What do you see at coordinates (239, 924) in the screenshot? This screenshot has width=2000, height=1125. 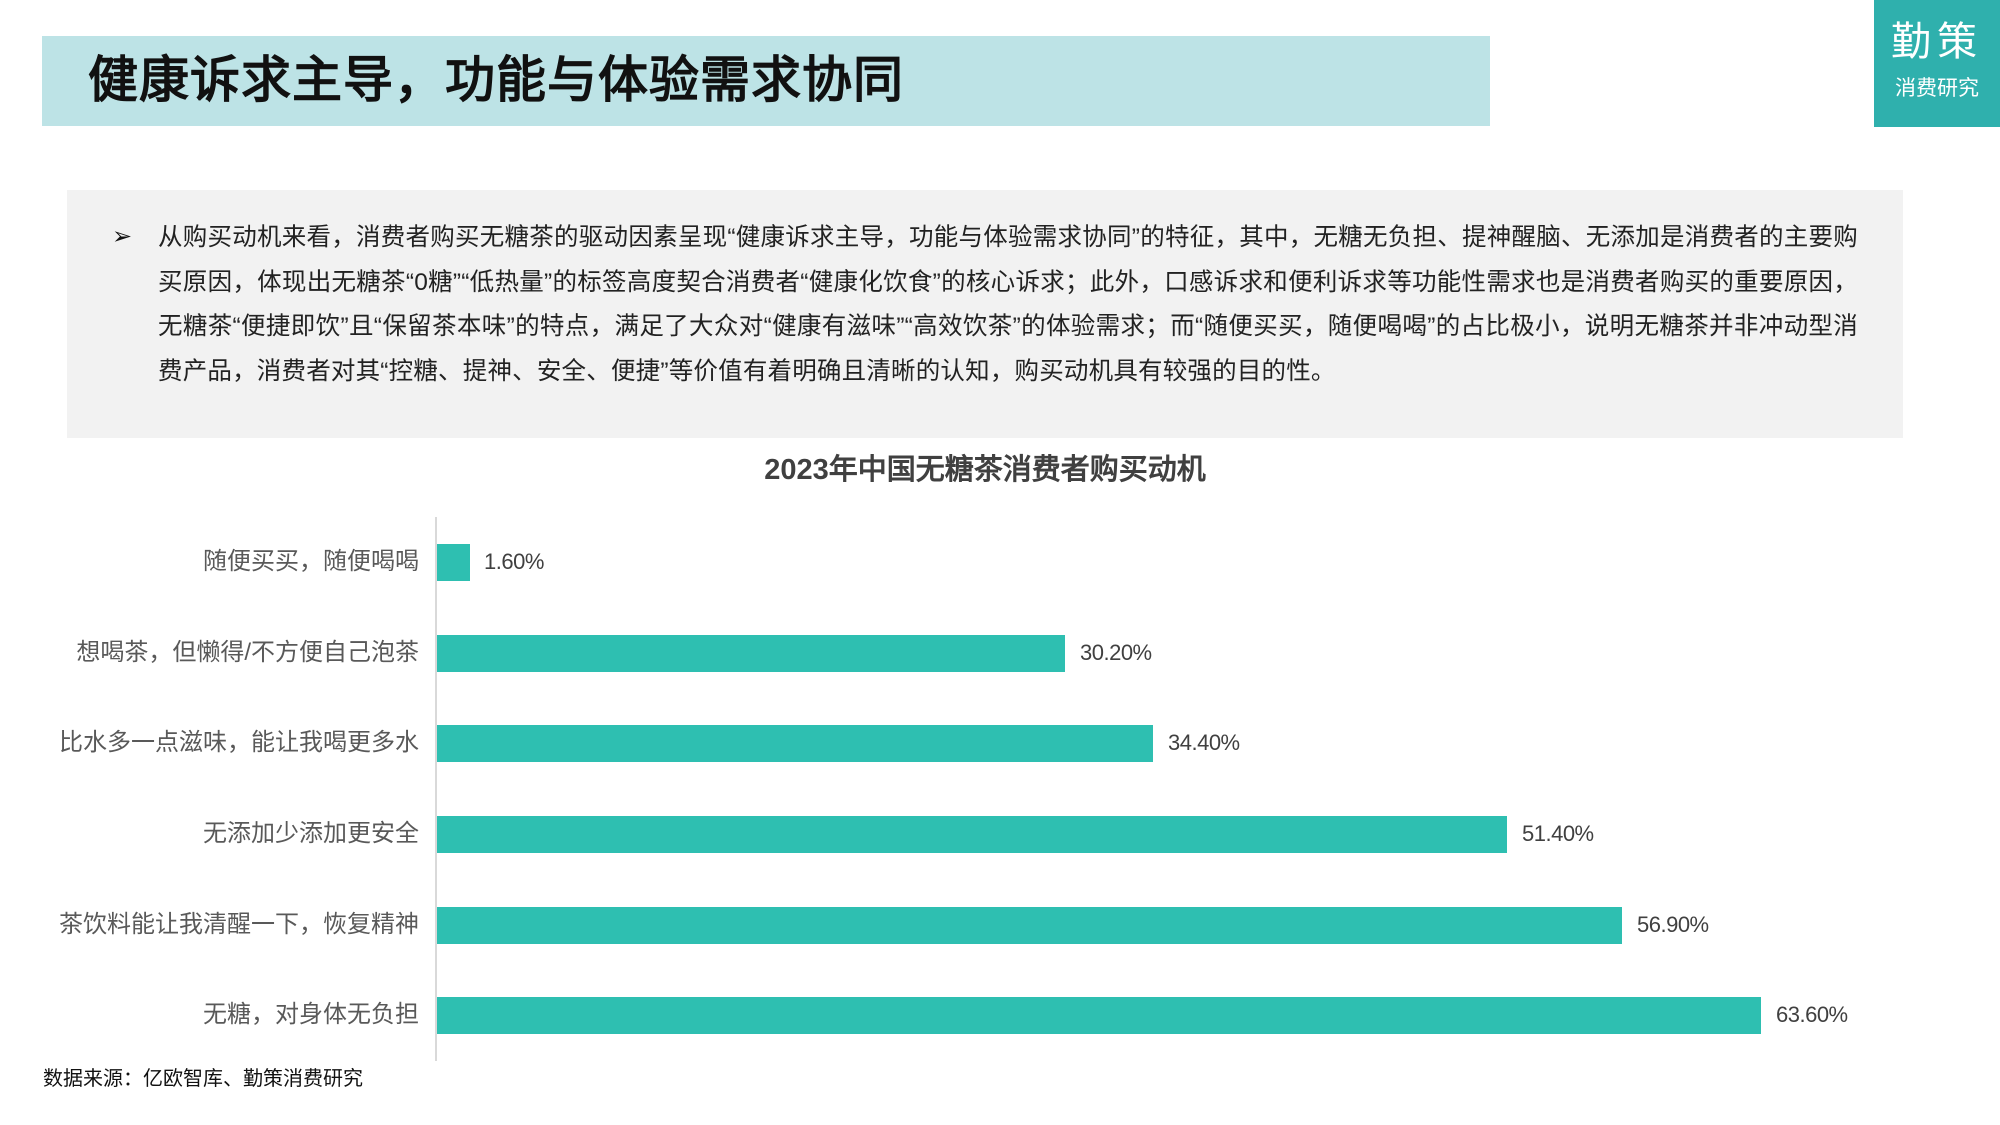 I see `category-label: 茶饮料能让我清醒一下，恢复精神` at bounding box center [239, 924].